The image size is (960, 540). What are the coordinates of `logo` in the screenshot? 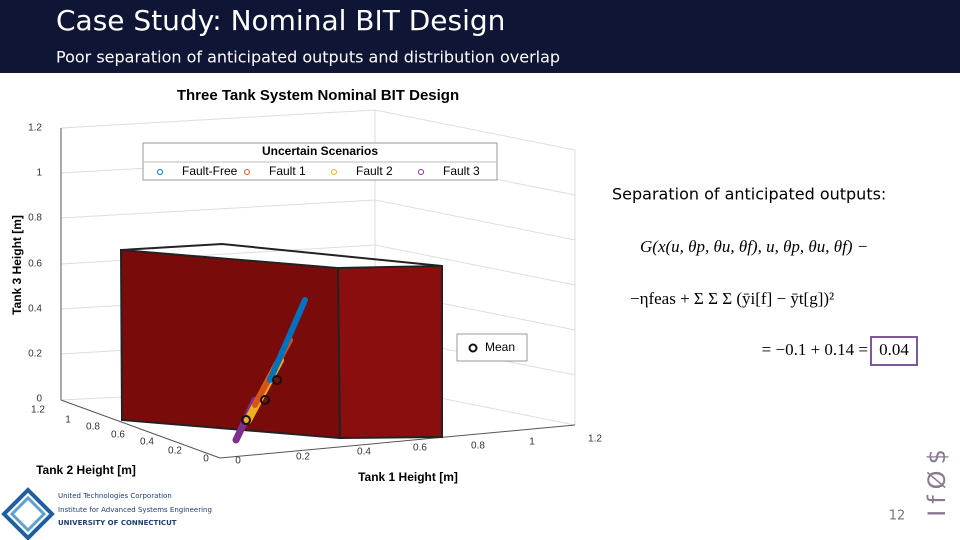 It's located at (28, 513).